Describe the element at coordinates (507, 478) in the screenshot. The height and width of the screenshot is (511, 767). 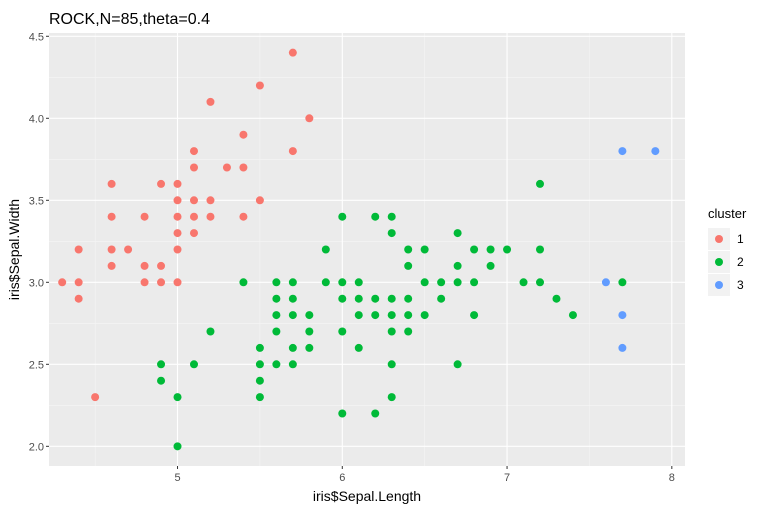
I see `x-tick-label: 7` at that location.